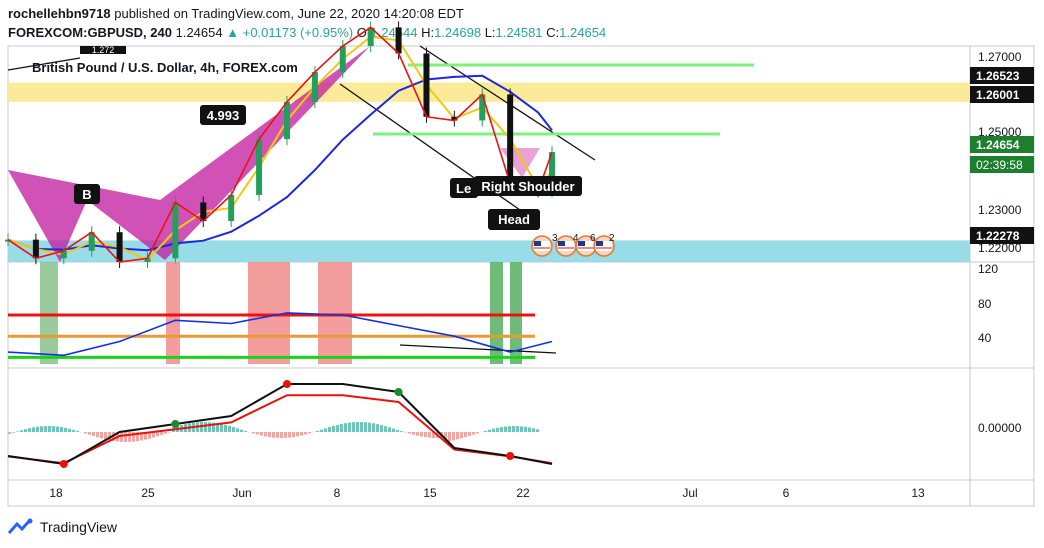 This screenshot has width=1044, height=548. What do you see at coordinates (583, 32) in the screenshot?
I see `close-value: 1.24654` at bounding box center [583, 32].